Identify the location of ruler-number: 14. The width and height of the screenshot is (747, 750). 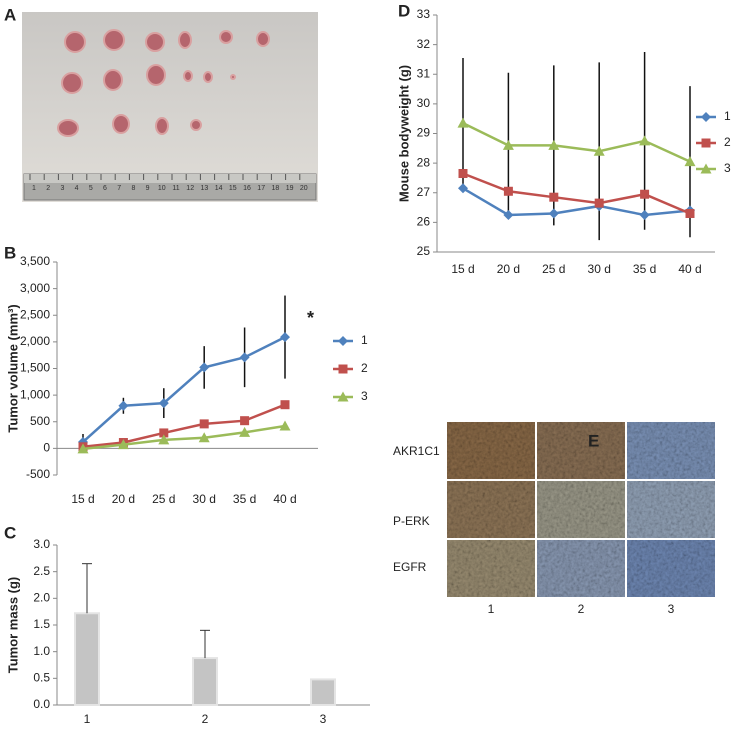
(219, 188).